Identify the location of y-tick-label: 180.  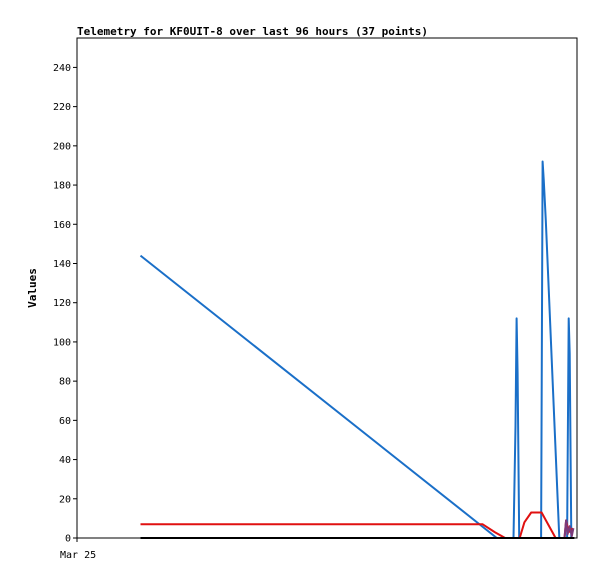
(62, 186).